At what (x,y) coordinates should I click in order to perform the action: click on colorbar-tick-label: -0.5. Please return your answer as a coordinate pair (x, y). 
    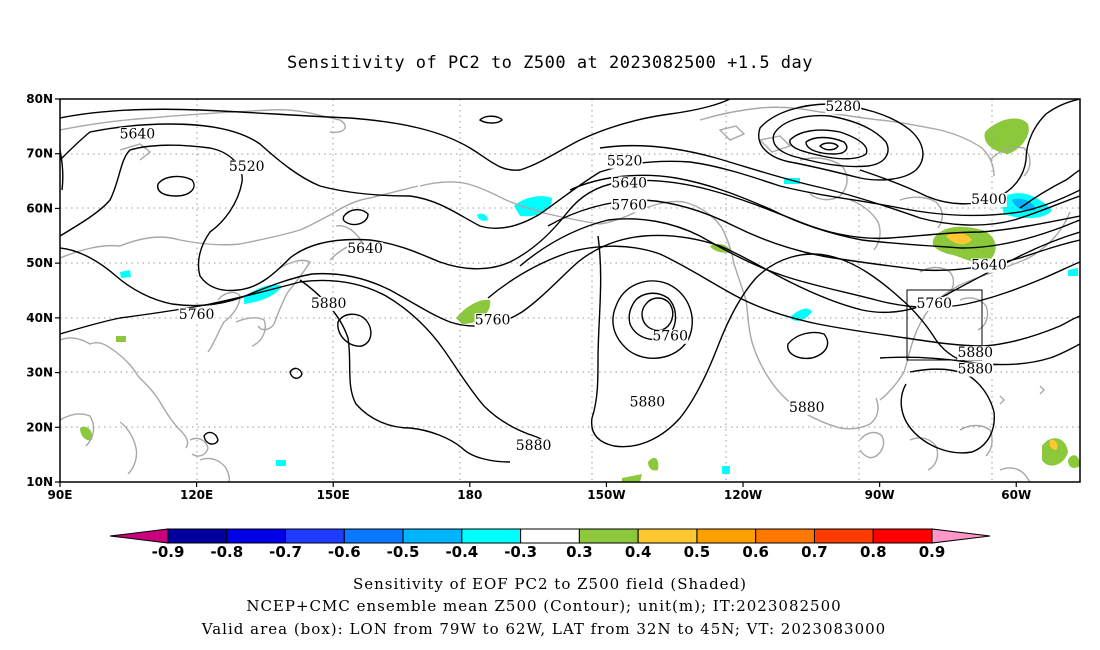
    Looking at the image, I should click on (403, 552).